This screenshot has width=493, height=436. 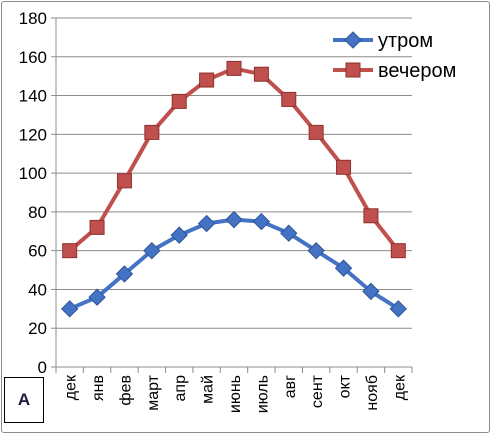 I want to click on y-tick-labels: 0 20 40 60 80 100 120 140 160 180, so click(x=33, y=193).